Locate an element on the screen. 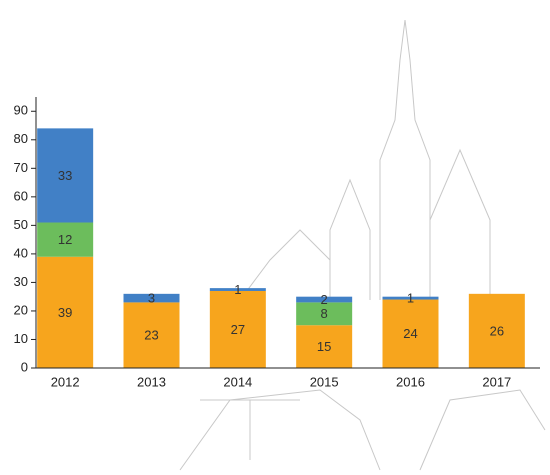  value-label: 23 is located at coordinates (151, 335).